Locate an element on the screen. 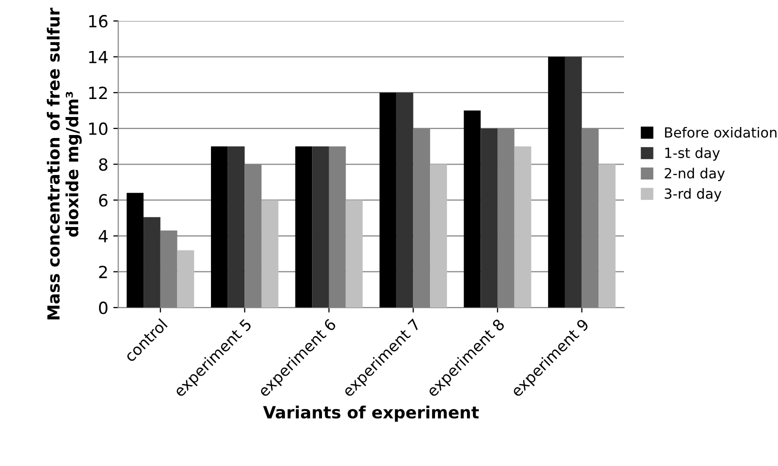 Image resolution: width=778 pixels, height=466 pixels. y-tick-label: 12 is located at coordinates (98, 92).